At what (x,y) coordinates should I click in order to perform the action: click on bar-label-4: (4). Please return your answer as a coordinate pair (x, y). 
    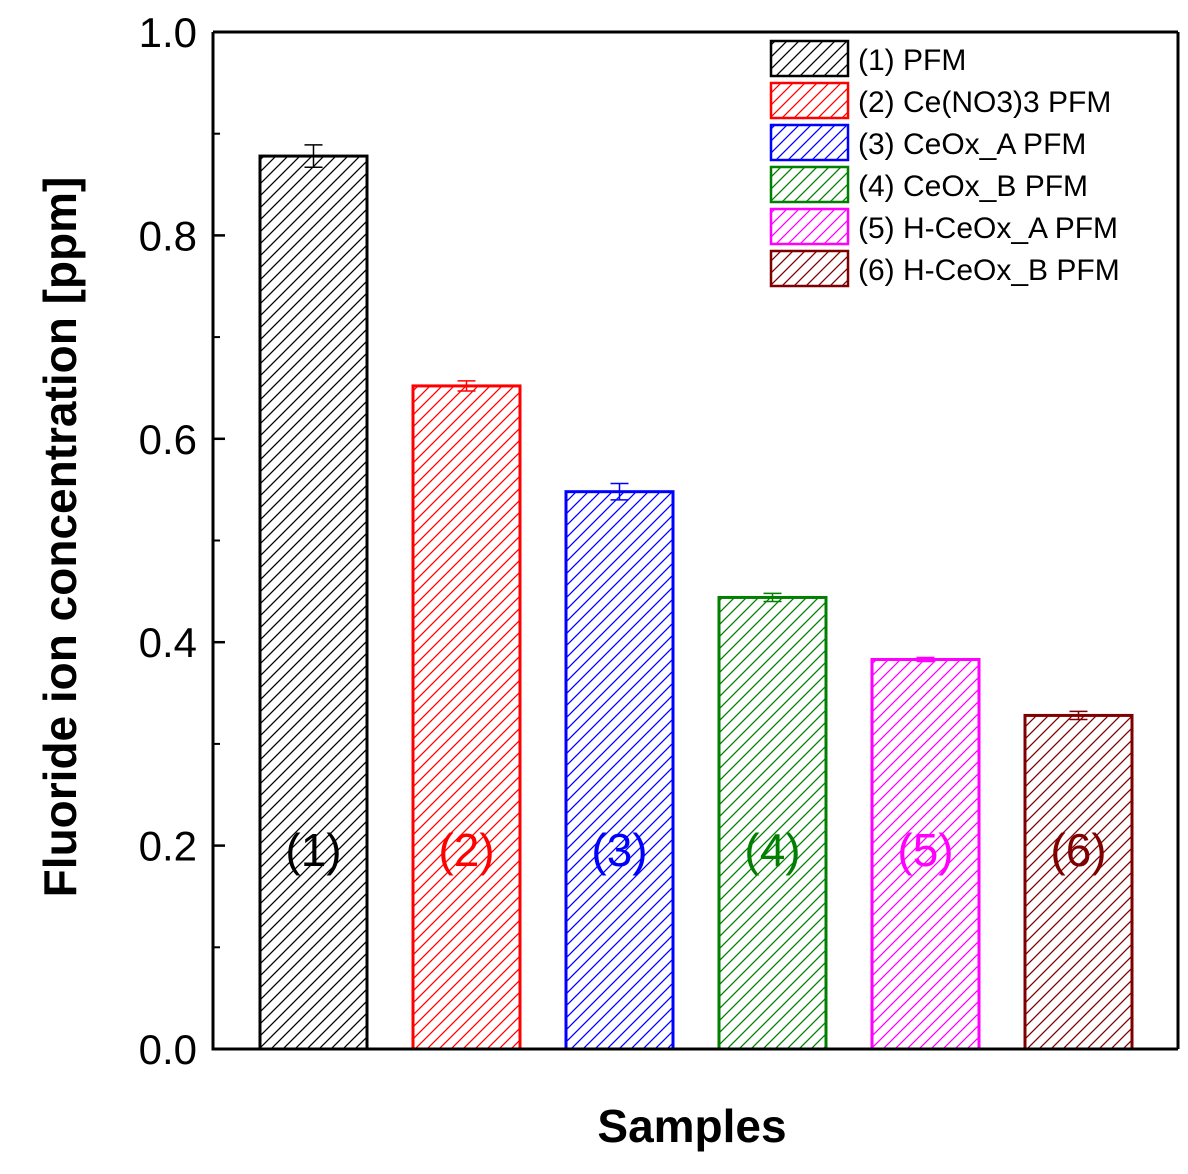
    Looking at the image, I should click on (772, 850).